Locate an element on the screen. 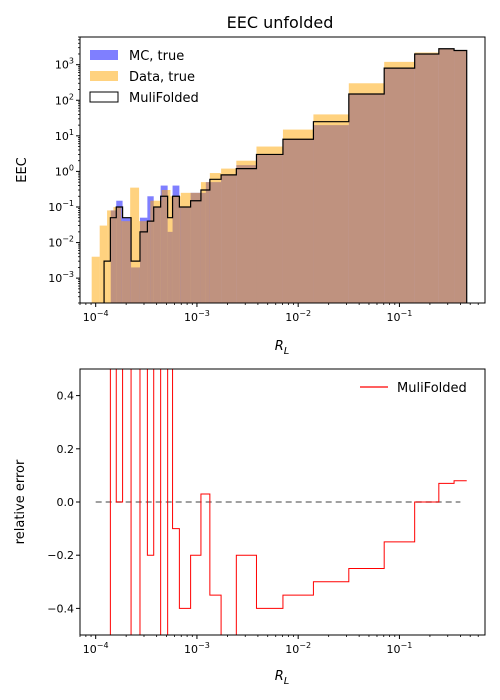 This screenshot has width=500, height=700. top-legend-label: MuliFolded is located at coordinates (164, 98).